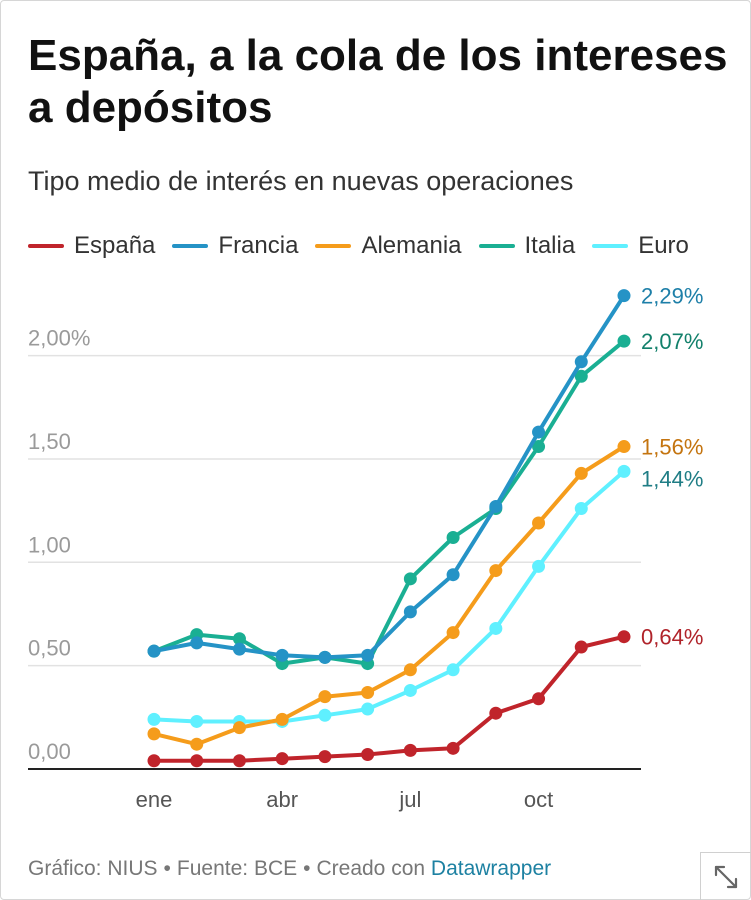 The height and width of the screenshot is (900, 751). What do you see at coordinates (389, 698) in the screenshot?
I see `series-line-espana` at bounding box center [389, 698].